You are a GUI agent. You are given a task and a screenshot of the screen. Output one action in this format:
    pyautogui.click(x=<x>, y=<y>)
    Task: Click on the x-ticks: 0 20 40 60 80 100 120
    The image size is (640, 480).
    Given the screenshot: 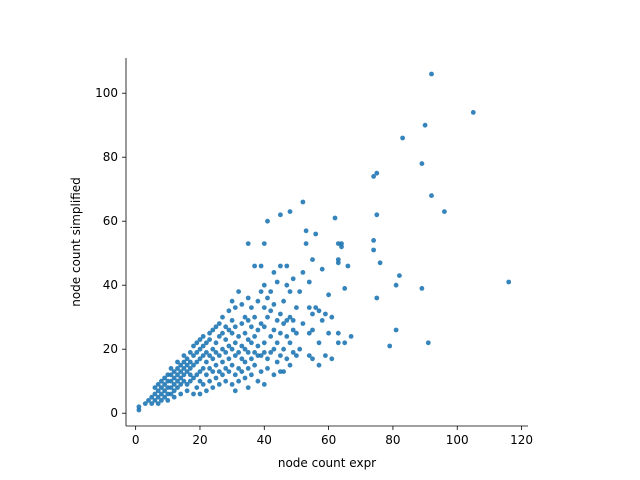 What is the action you would take?
    pyautogui.click(x=332, y=436)
    